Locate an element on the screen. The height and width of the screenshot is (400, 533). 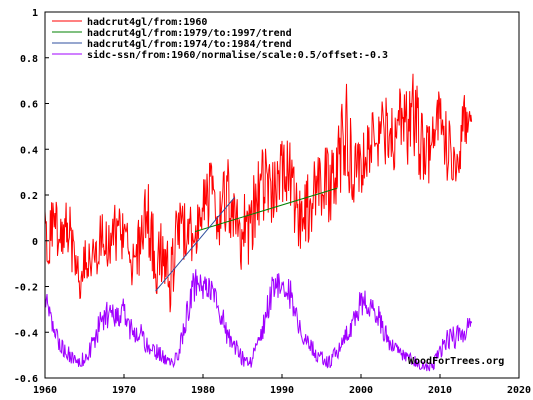
y-tick-label-1: 1 is located at coordinates (35, 13).